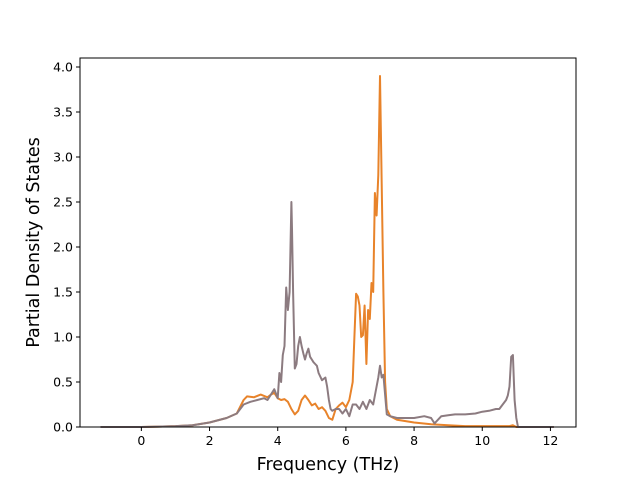 The height and width of the screenshot is (480, 640). Describe the element at coordinates (550, 440) in the screenshot. I see `x-tick-label: 12` at that location.